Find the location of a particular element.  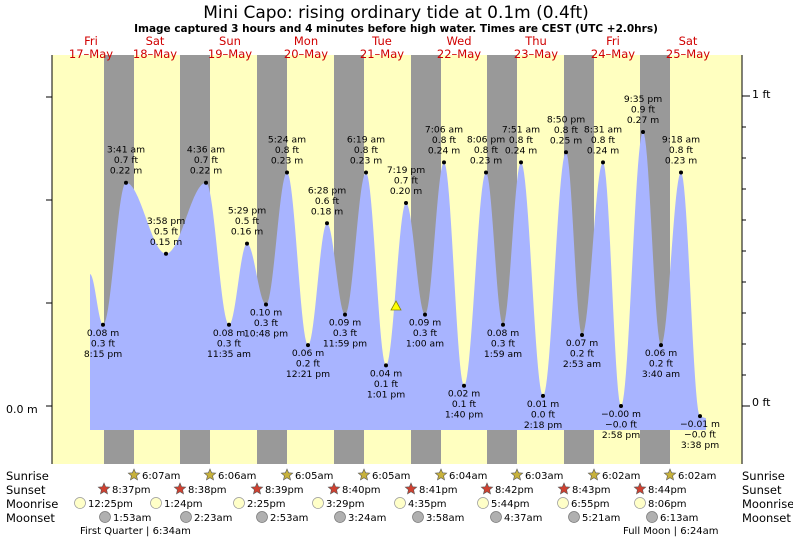

sunrise-time: 6:03am is located at coordinates (544, 476).